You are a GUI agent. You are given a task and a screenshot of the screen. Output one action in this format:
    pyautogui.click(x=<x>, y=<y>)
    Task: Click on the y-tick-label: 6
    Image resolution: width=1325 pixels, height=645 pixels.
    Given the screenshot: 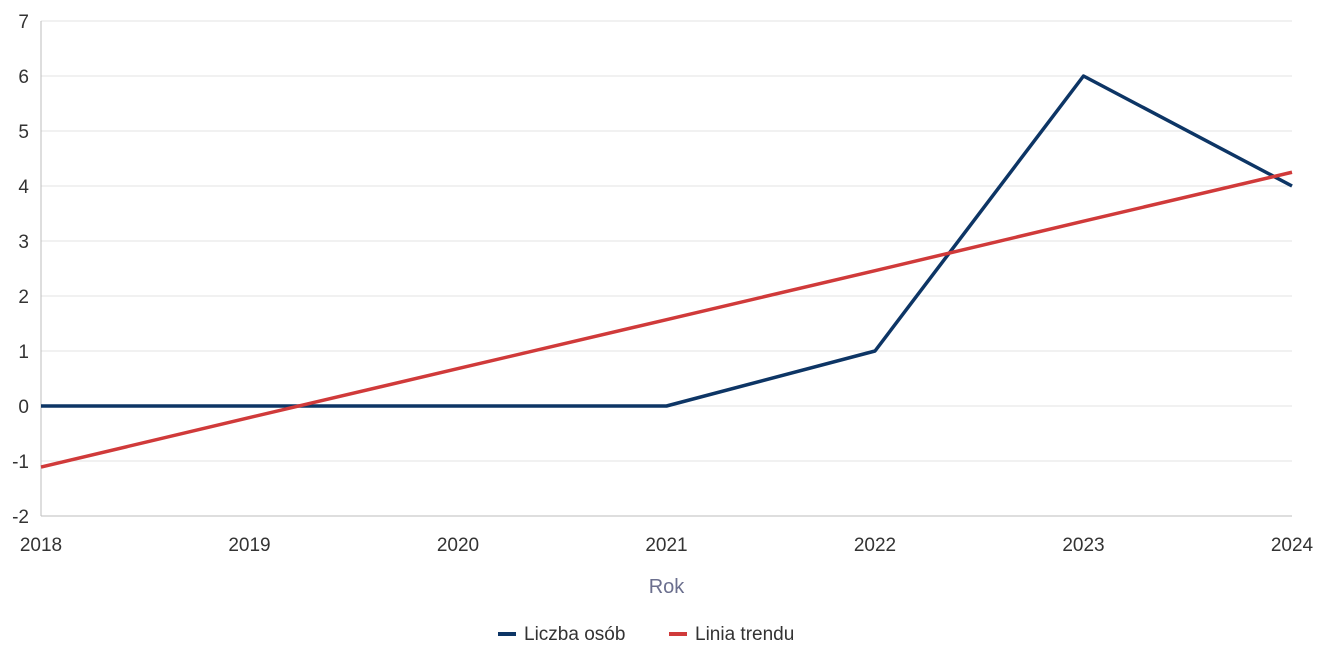 What is the action you would take?
    pyautogui.click(x=23, y=77)
    